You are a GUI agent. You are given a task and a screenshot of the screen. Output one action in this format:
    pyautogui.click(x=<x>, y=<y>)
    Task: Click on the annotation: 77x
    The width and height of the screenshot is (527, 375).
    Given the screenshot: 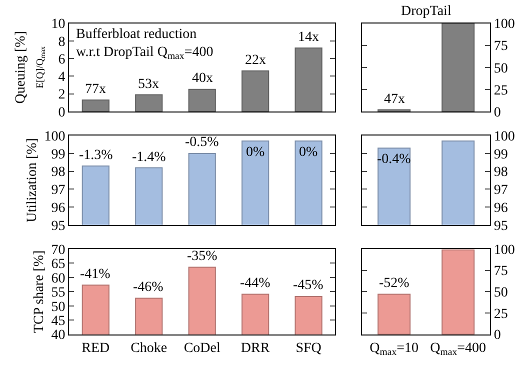 What is the action you would take?
    pyautogui.click(x=95, y=89)
    